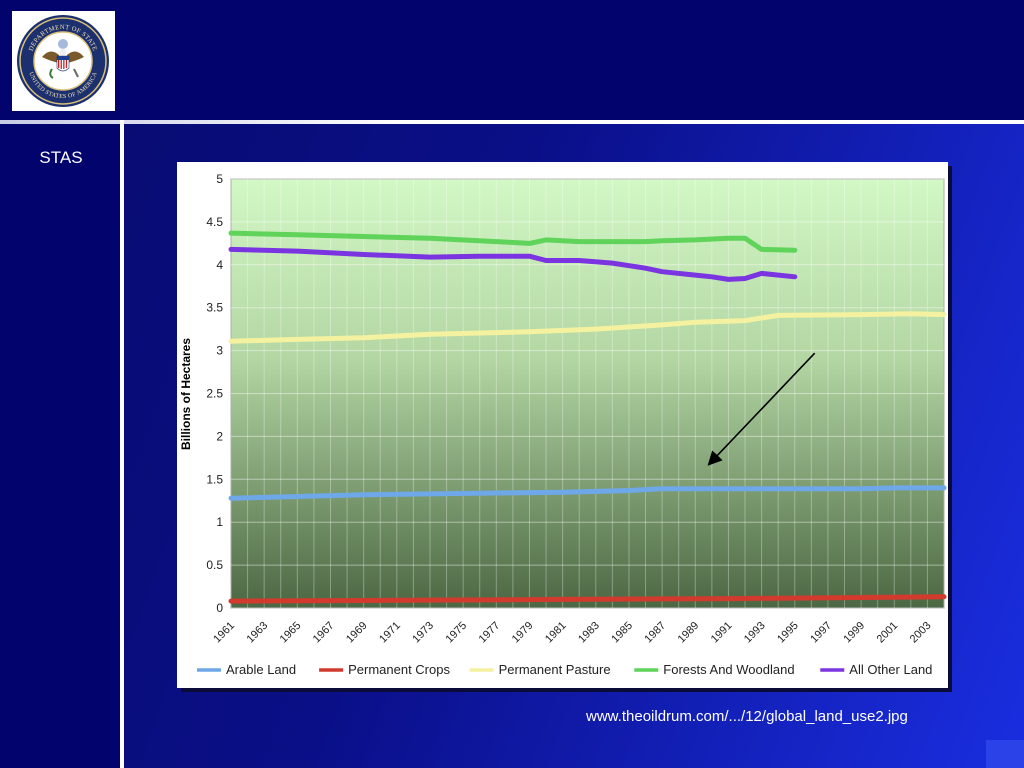 The width and height of the screenshot is (1024, 768). Describe the element at coordinates (512, 122) in the screenshot. I see `header-divider` at that location.